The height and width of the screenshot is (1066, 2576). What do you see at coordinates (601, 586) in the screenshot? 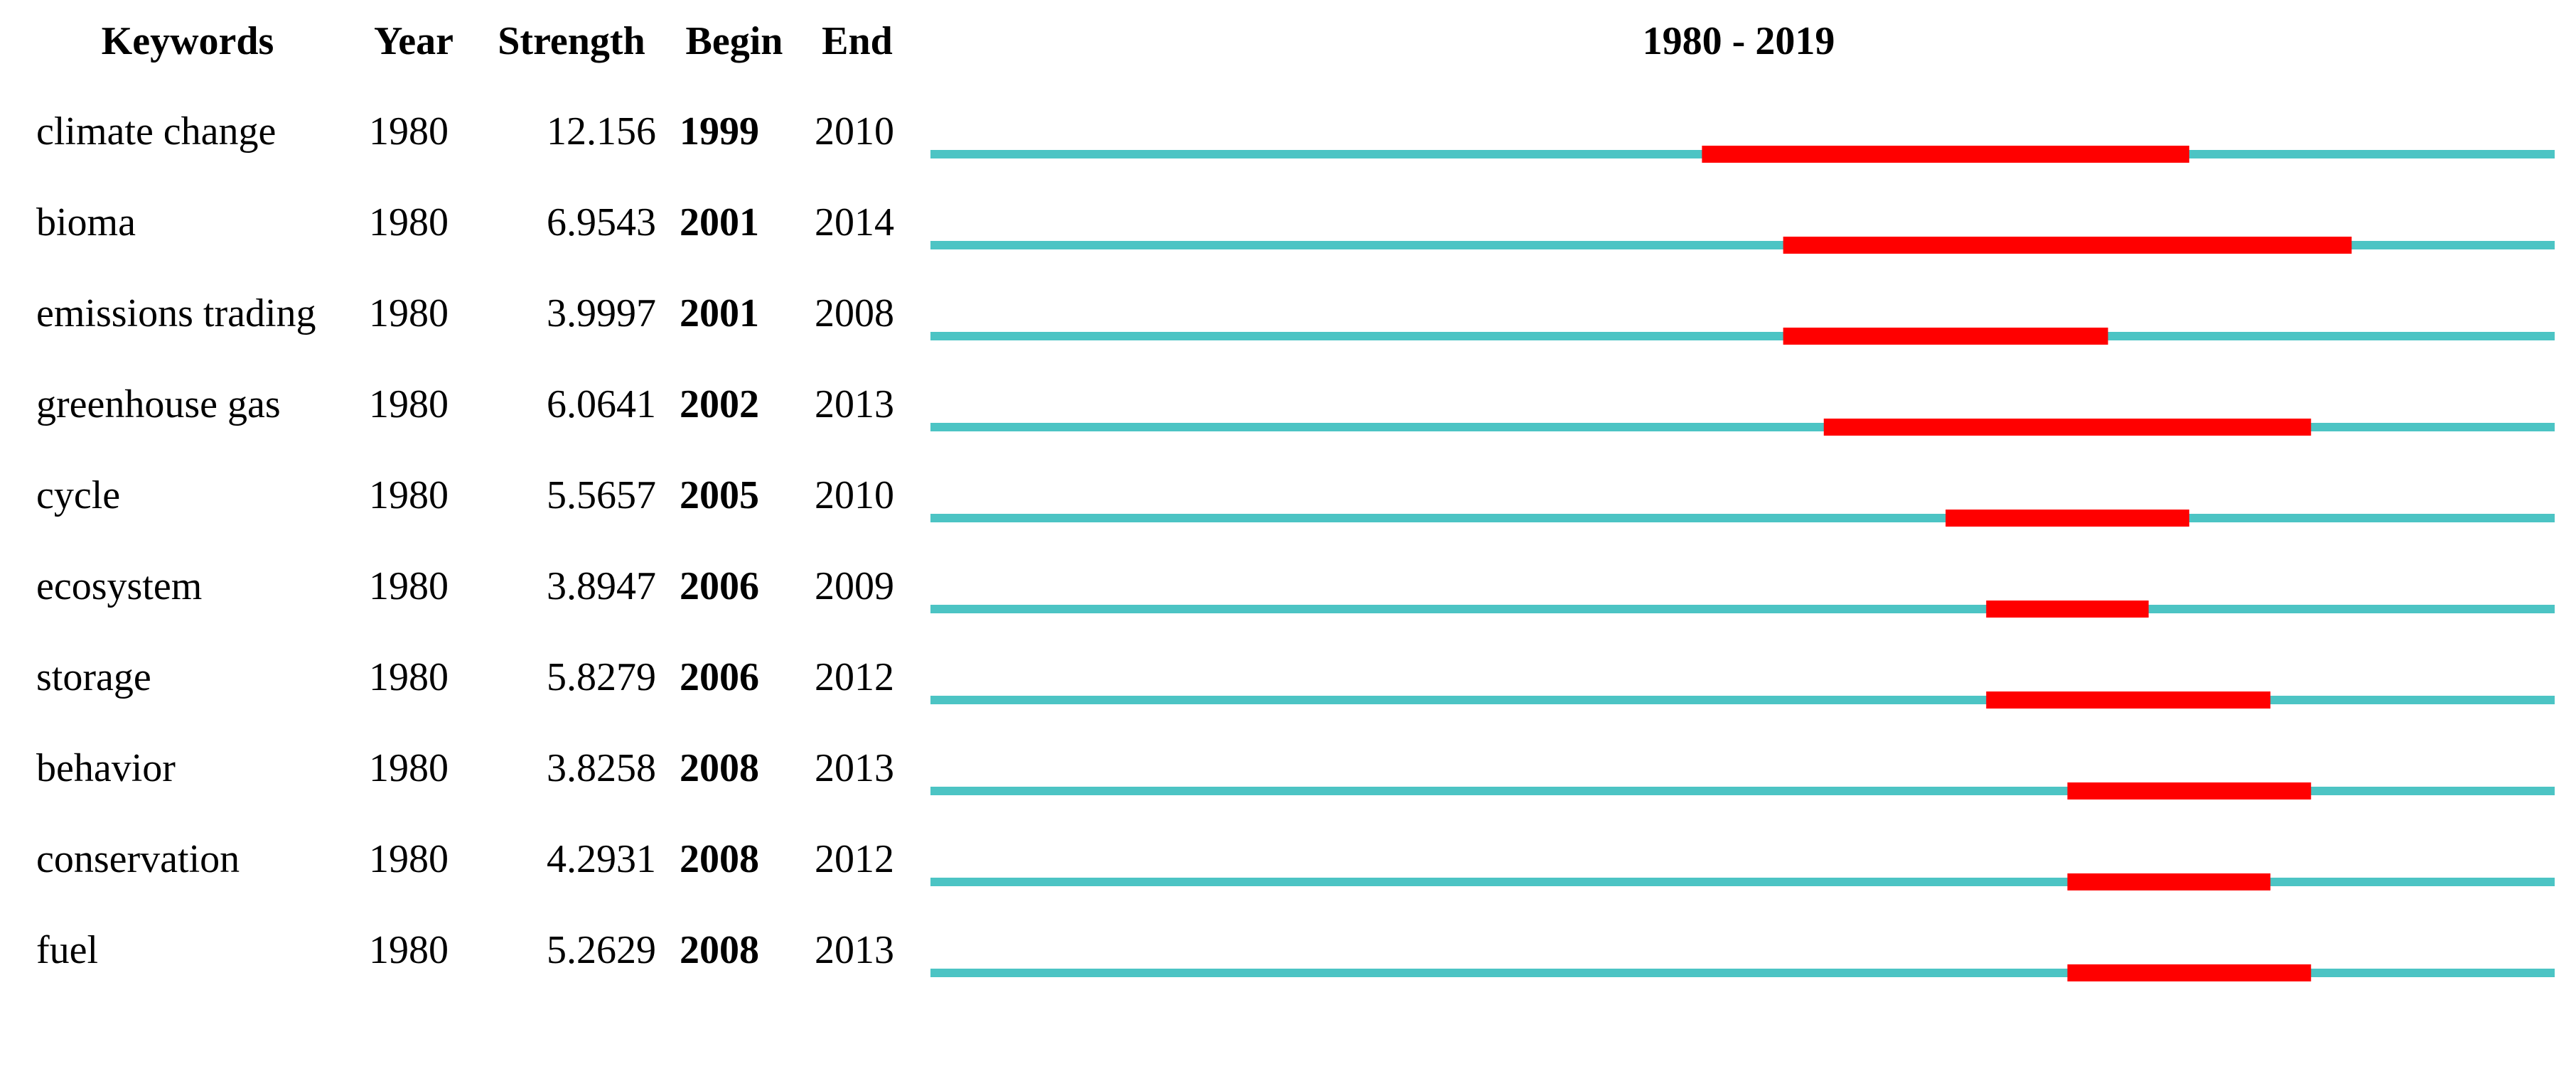
I see `strength: 3.8947` at bounding box center [601, 586].